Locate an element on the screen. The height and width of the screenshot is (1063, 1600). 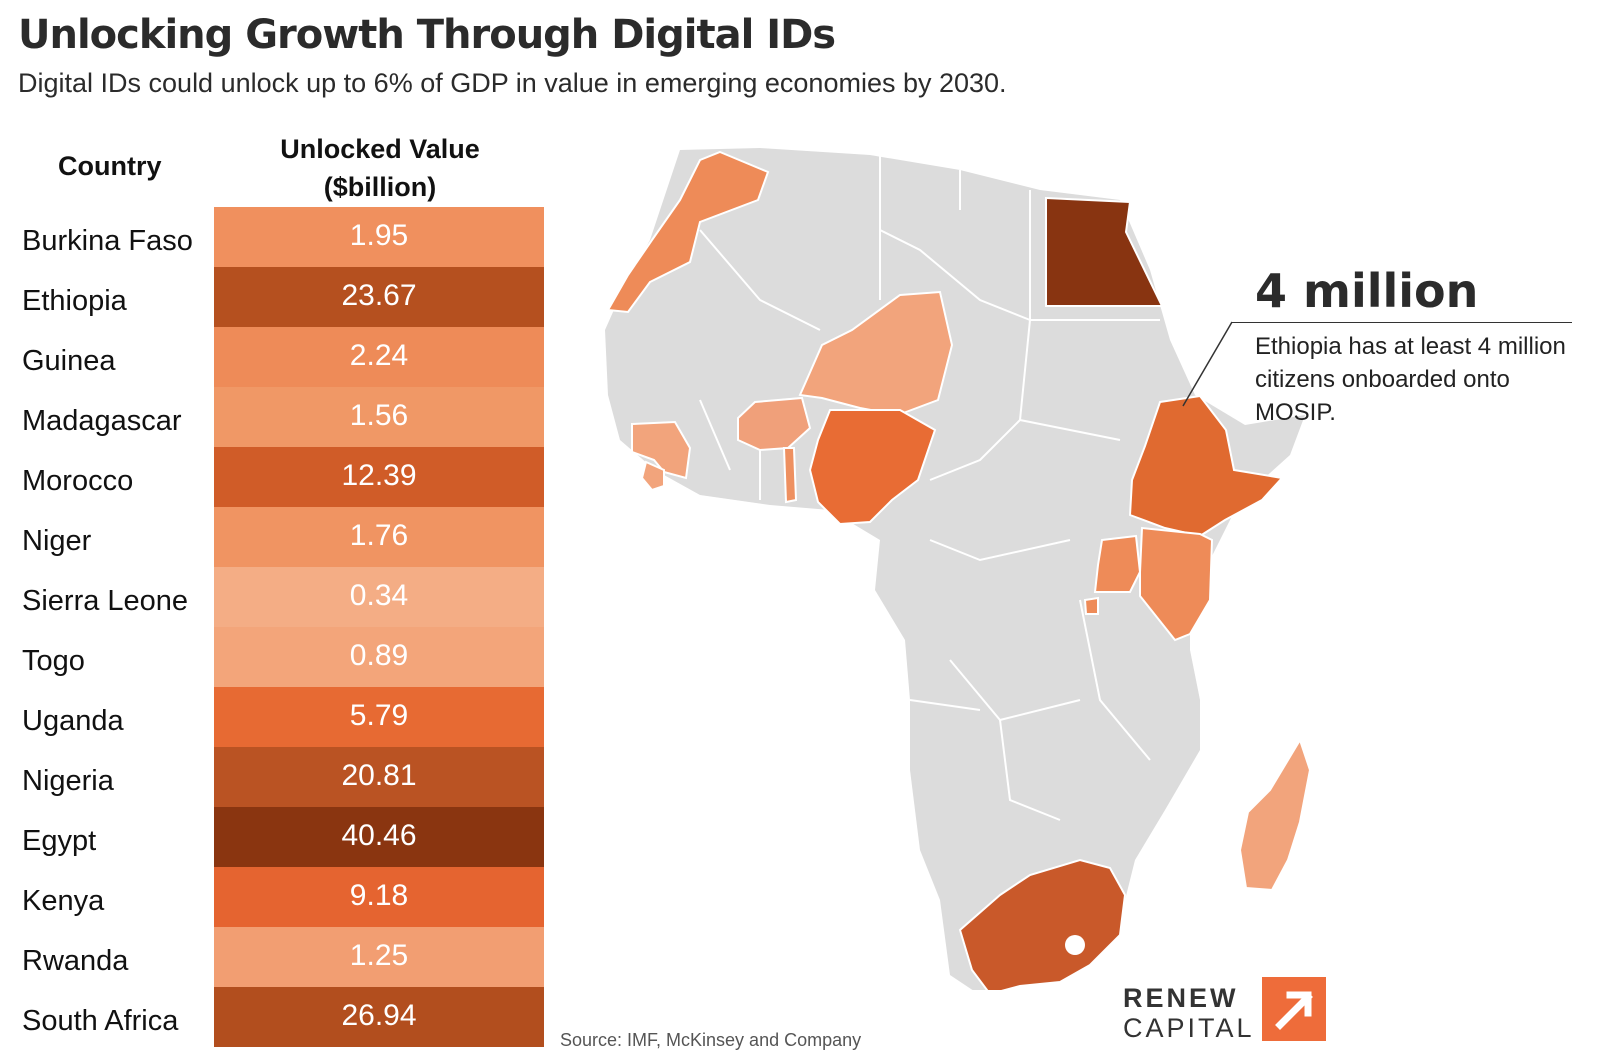
table-row: South Africa 26.94 is located at coordinates (280, 1017).